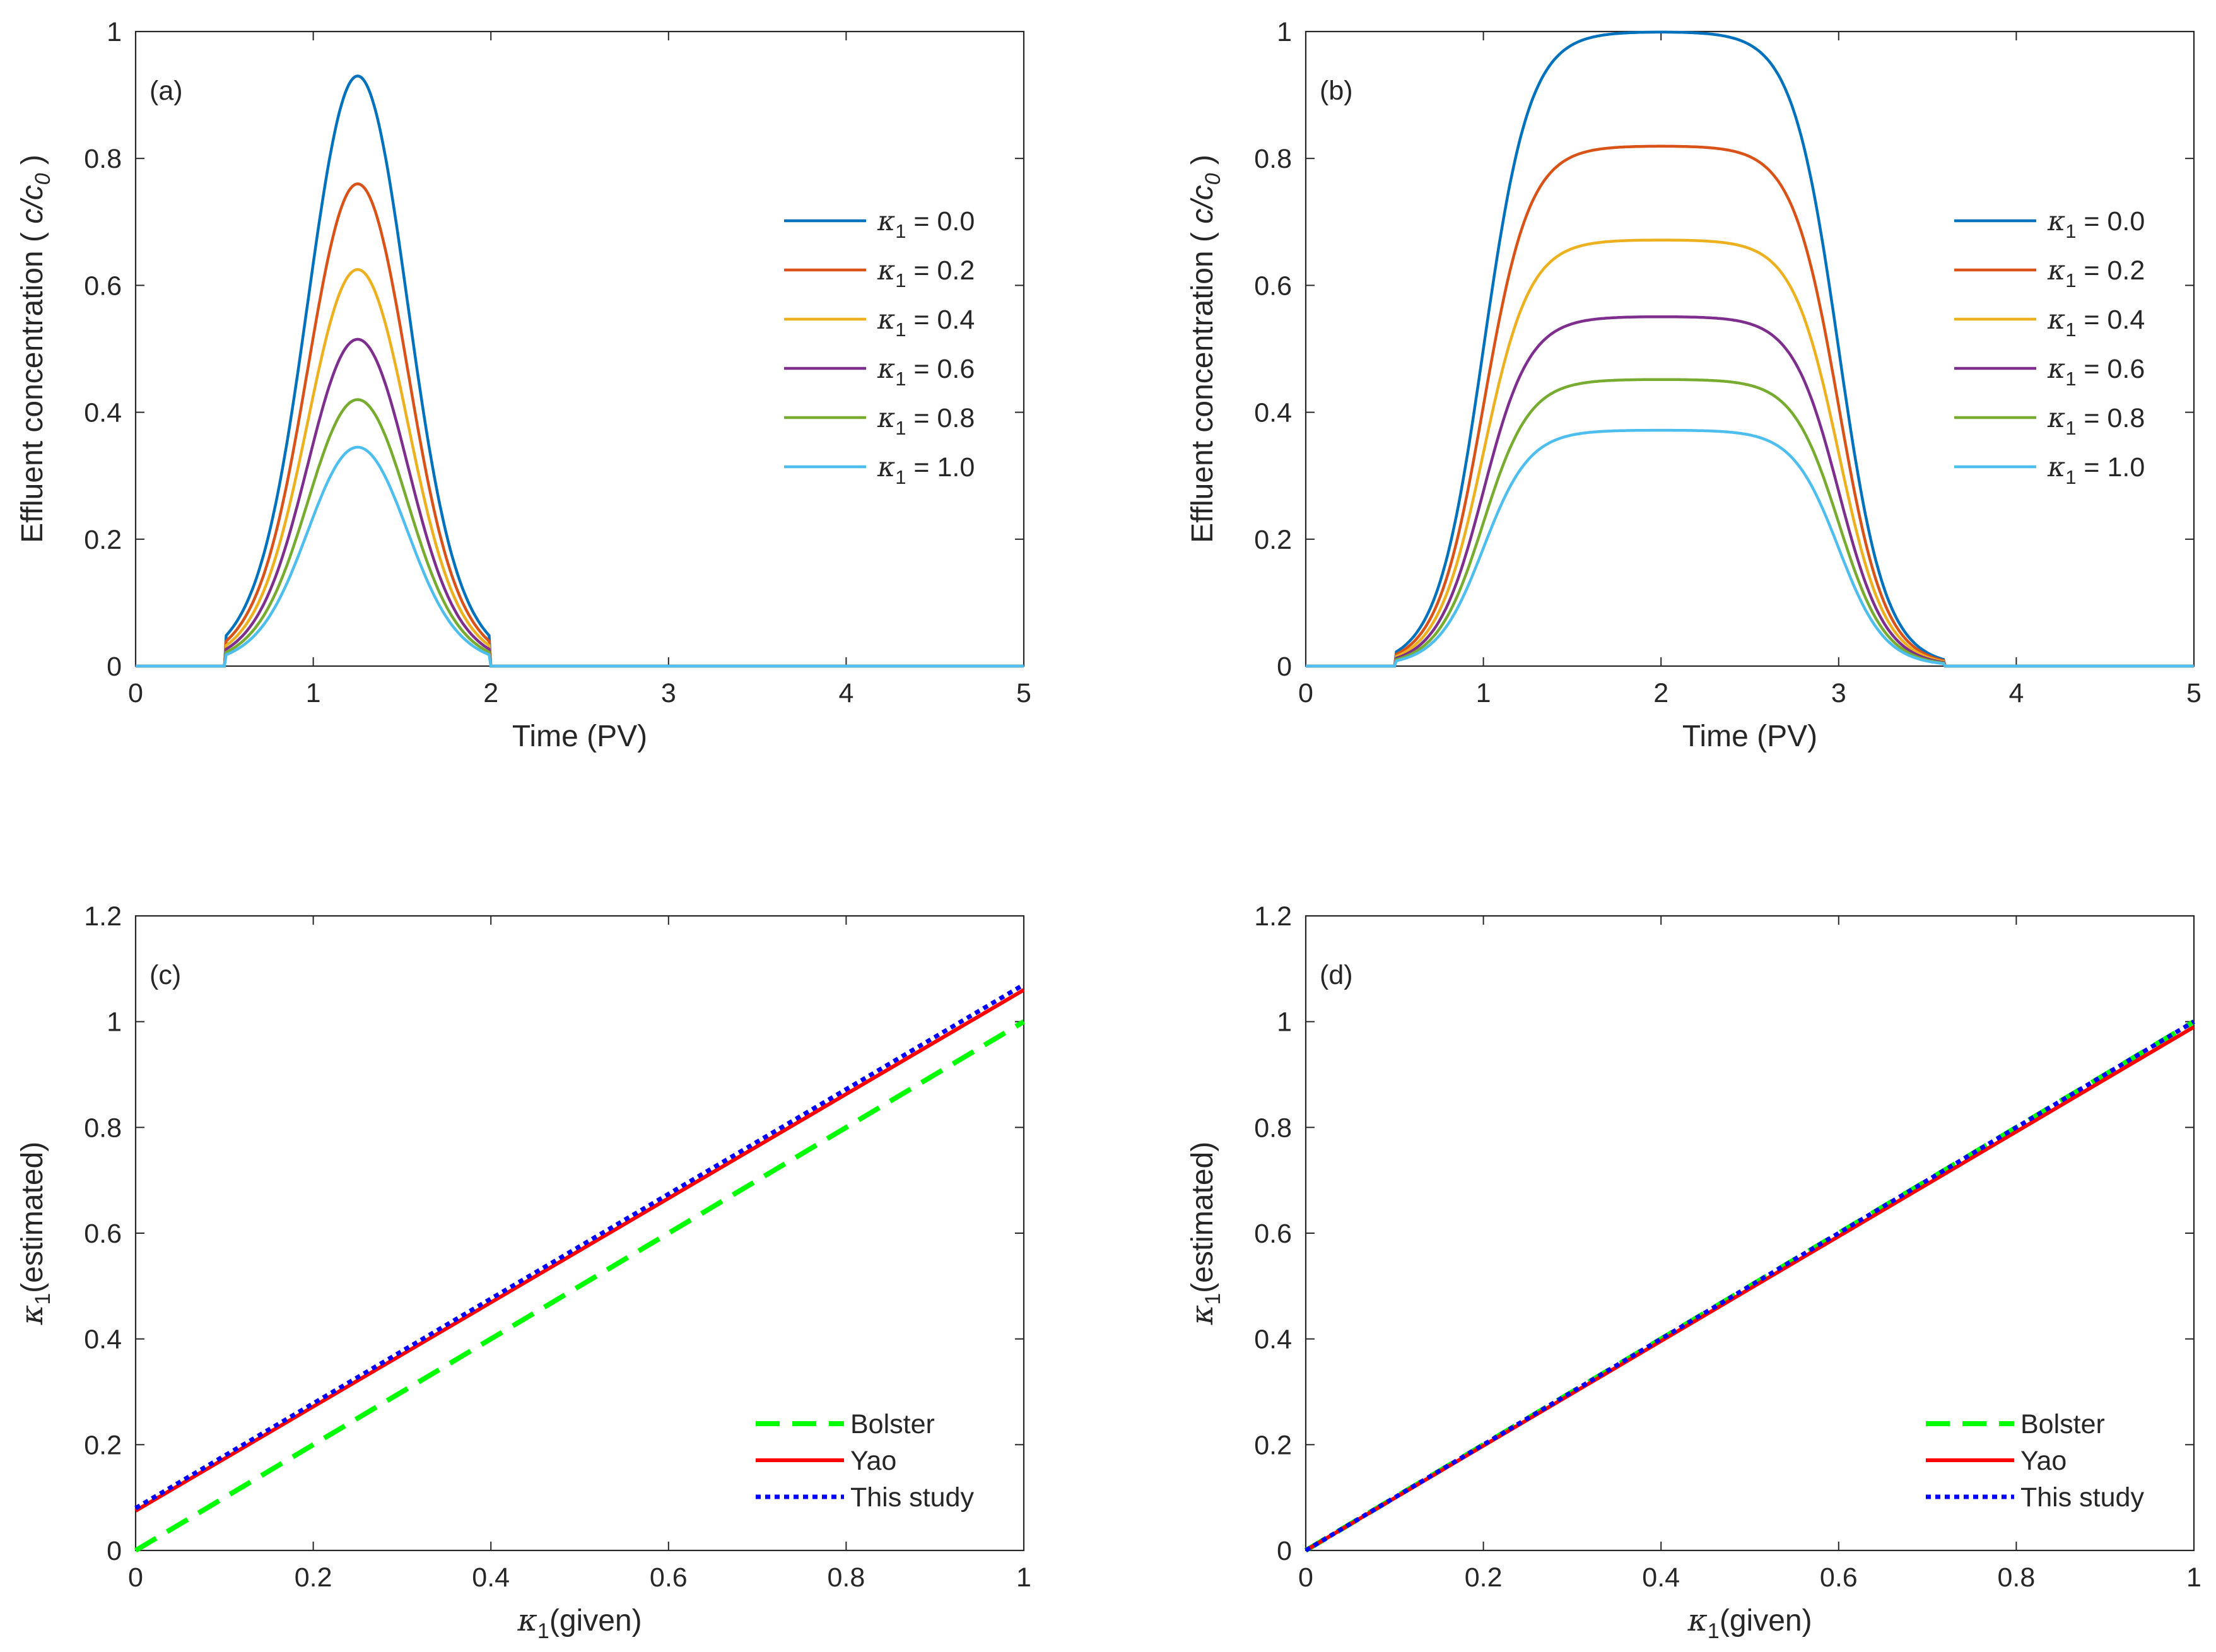 The height and width of the screenshot is (1652, 2216). What do you see at coordinates (1336, 91) in the screenshot?
I see `panel-label: (b)` at bounding box center [1336, 91].